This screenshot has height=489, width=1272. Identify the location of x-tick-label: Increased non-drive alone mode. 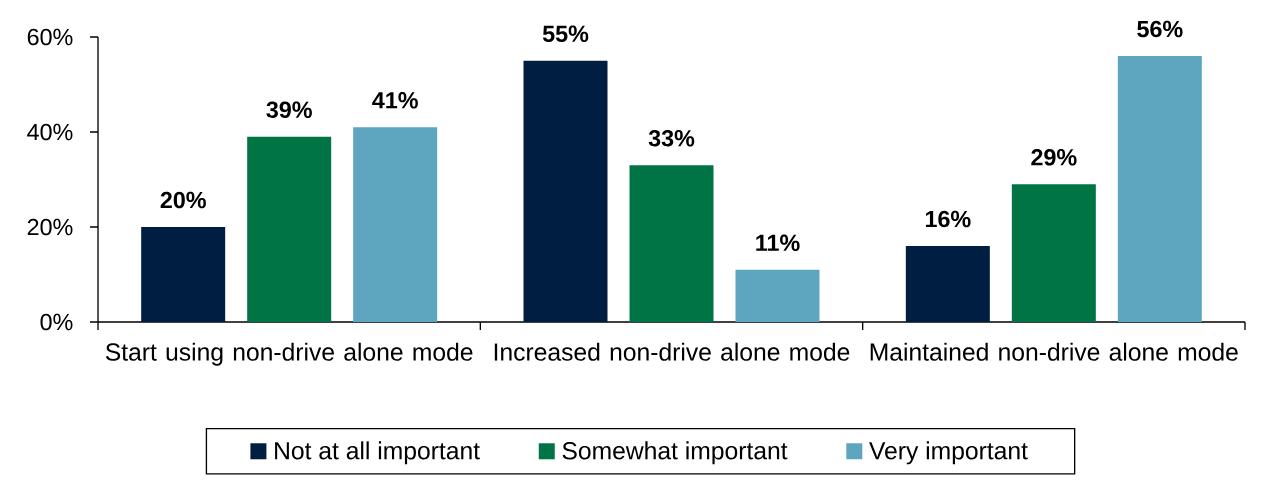
(672, 351).